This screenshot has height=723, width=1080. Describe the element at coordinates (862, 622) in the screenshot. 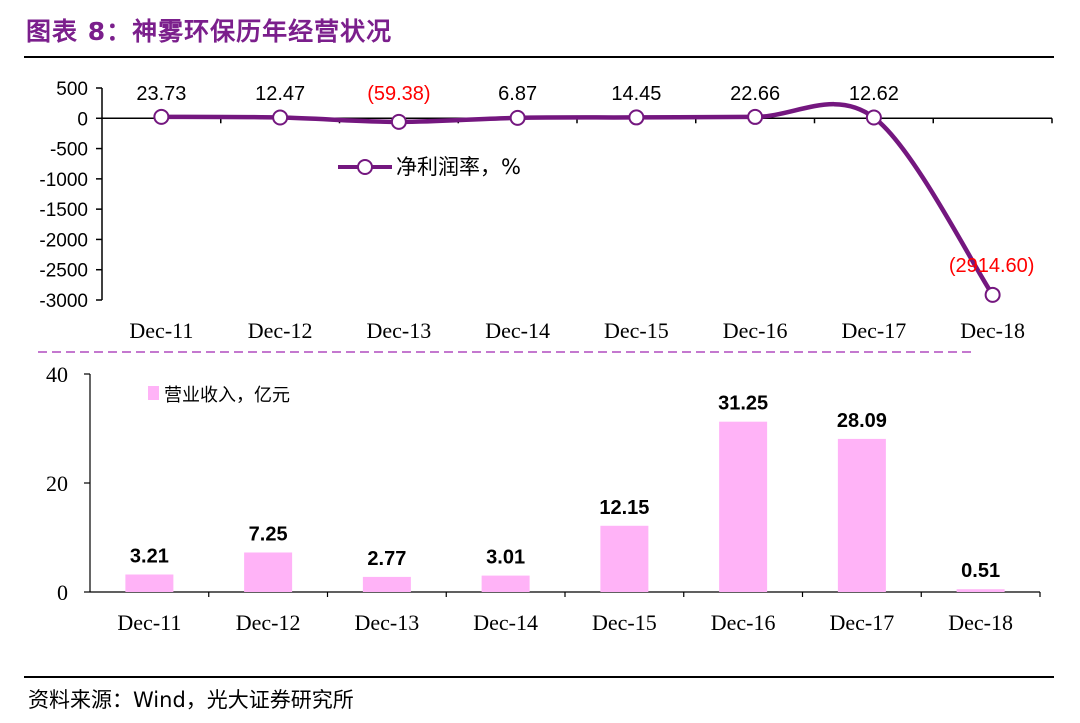

I see `bar-x-tick-label: Dec-17` at that location.